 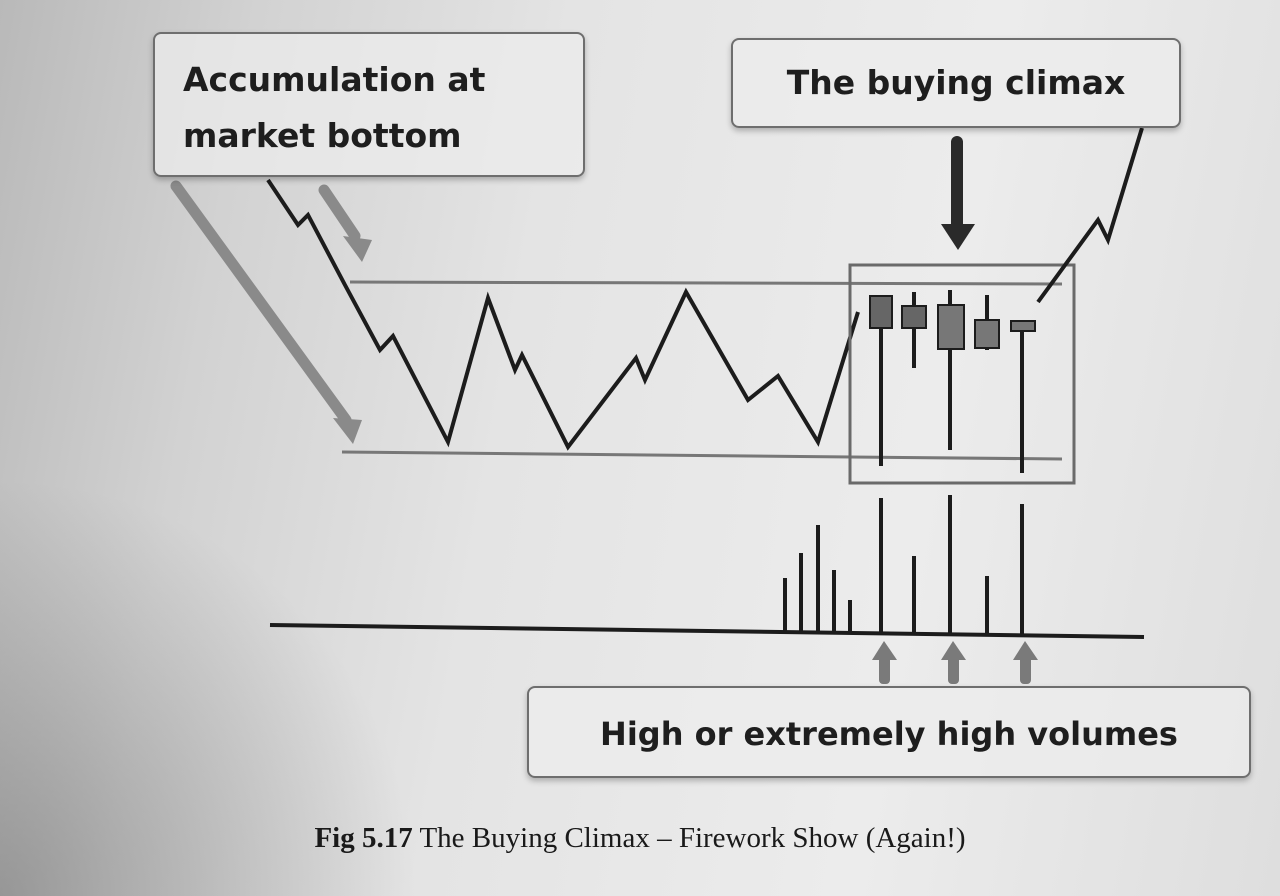 I want to click on accumulation-callout: Accumulation at market bottom, so click(x=369, y=104).